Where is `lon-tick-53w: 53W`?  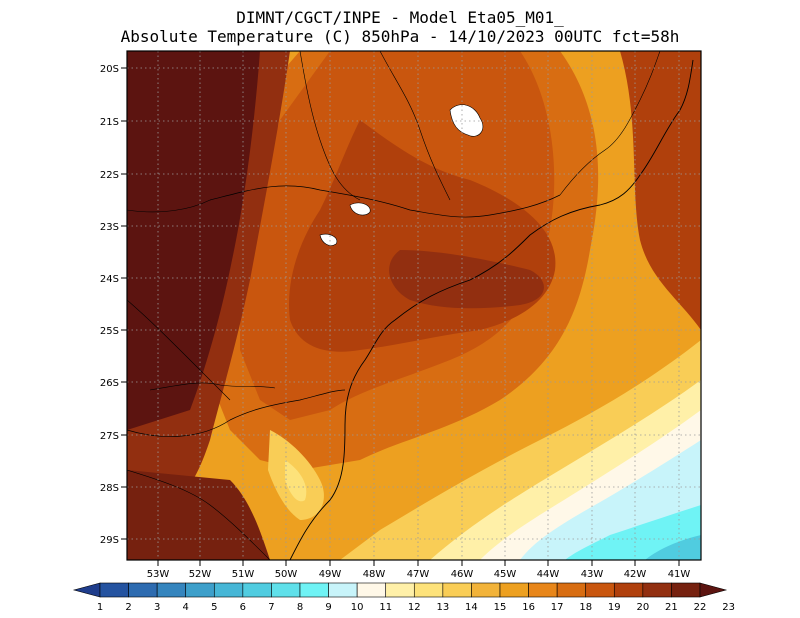 lon-tick-53w: 53W is located at coordinates (158, 574).